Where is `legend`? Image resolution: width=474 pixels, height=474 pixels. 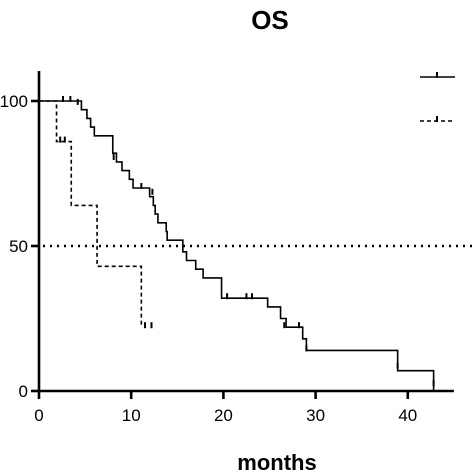 legend is located at coordinates (437, 97).